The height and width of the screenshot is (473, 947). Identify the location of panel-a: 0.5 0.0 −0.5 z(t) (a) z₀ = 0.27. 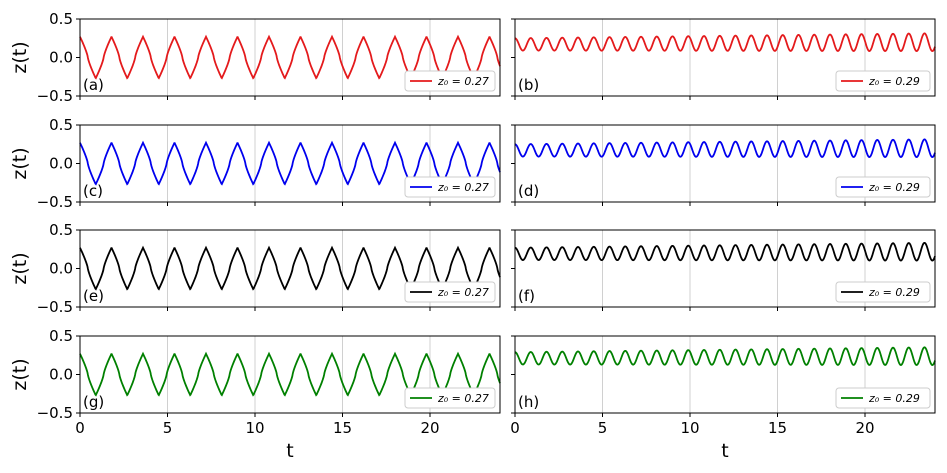
(255, 57).